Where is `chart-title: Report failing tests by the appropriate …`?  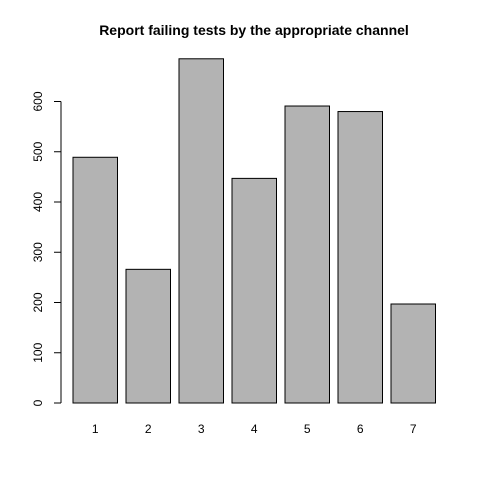 chart-title: Report failing tests by the appropriate … is located at coordinates (254, 30).